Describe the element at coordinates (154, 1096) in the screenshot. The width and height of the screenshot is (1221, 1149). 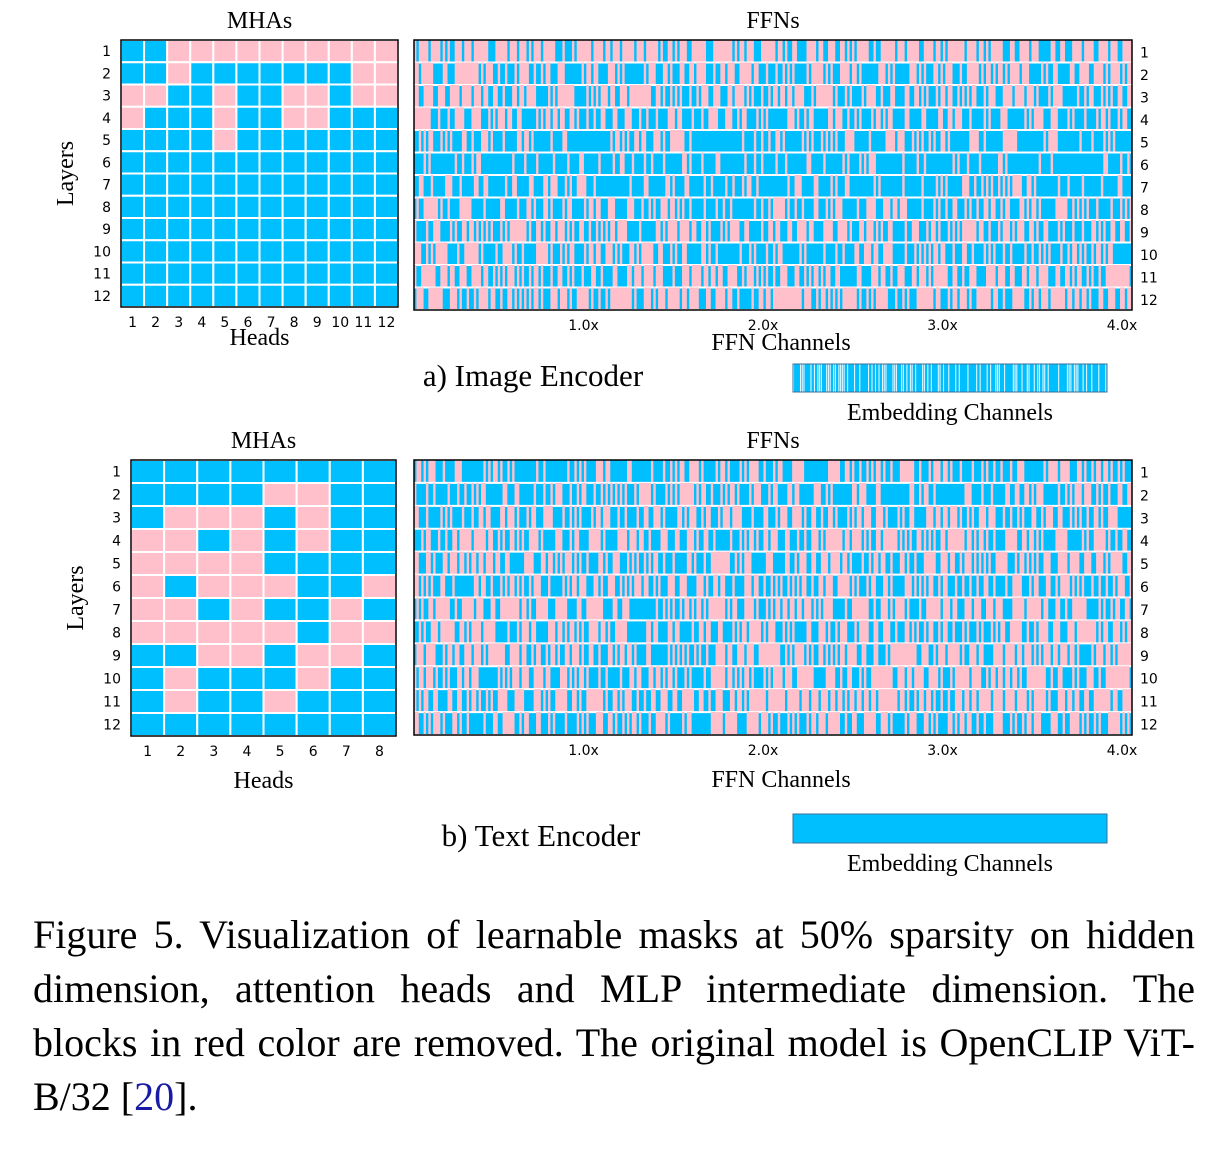
I see `citation-link: 20` at that location.